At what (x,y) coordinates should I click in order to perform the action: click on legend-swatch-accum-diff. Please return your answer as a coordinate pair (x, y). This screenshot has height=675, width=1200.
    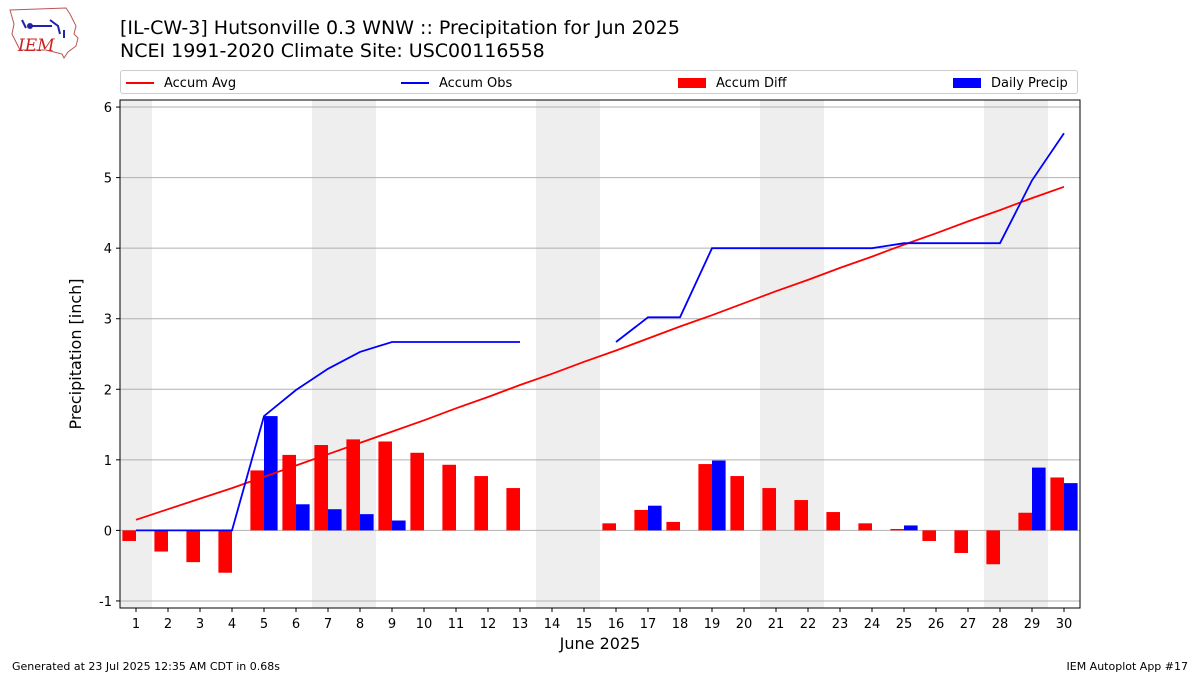
    Looking at the image, I should click on (692, 83).